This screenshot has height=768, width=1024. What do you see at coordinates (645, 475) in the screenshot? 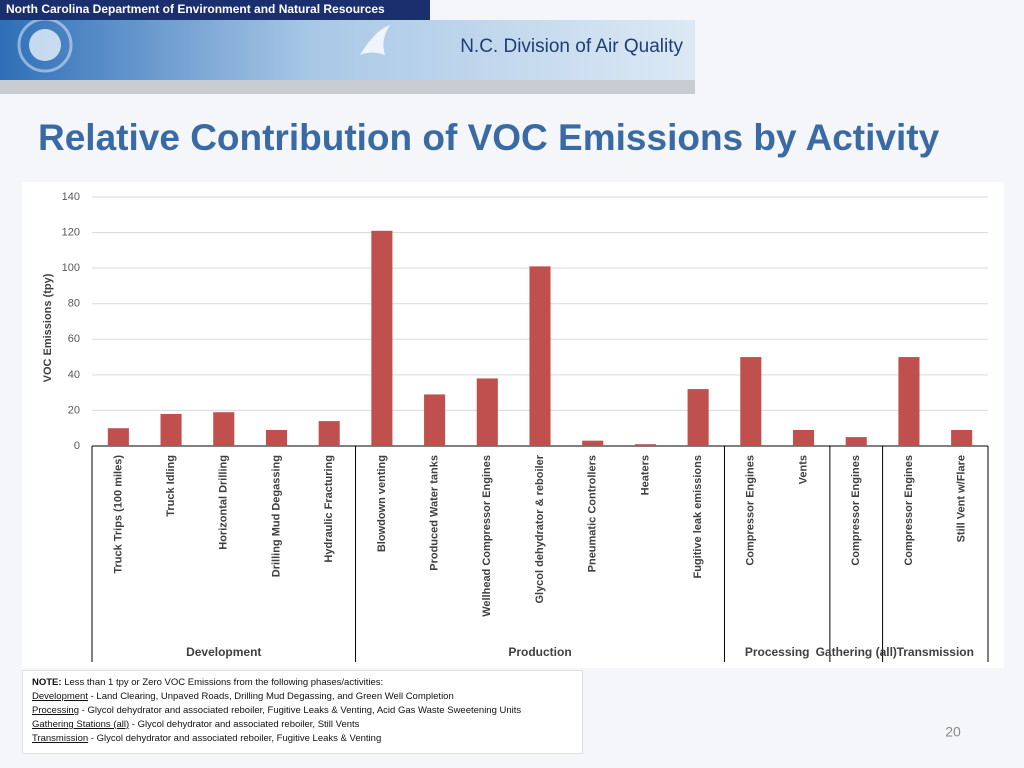
I see `x-tick-label: Heaters` at bounding box center [645, 475].